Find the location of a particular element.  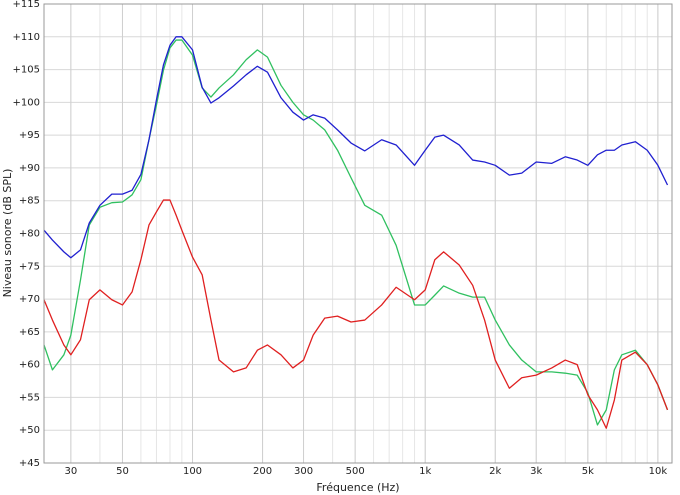

x-tick-label: 2k is located at coordinates (495, 471).